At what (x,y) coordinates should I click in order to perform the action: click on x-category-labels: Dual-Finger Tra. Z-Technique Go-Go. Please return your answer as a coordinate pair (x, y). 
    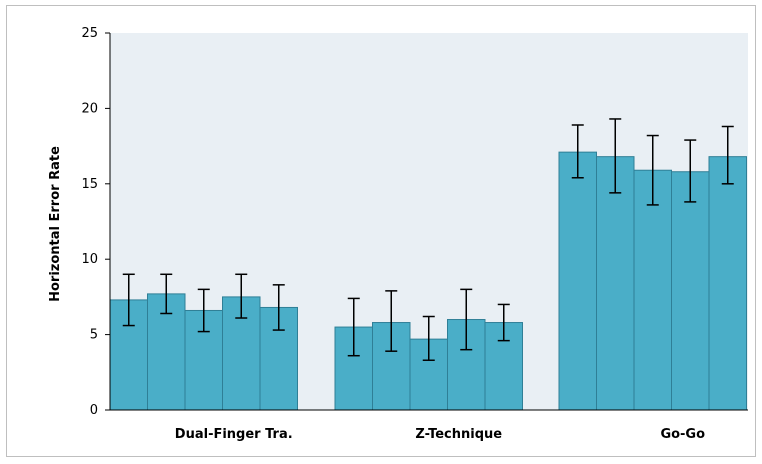
    Looking at the image, I should click on (440, 434).